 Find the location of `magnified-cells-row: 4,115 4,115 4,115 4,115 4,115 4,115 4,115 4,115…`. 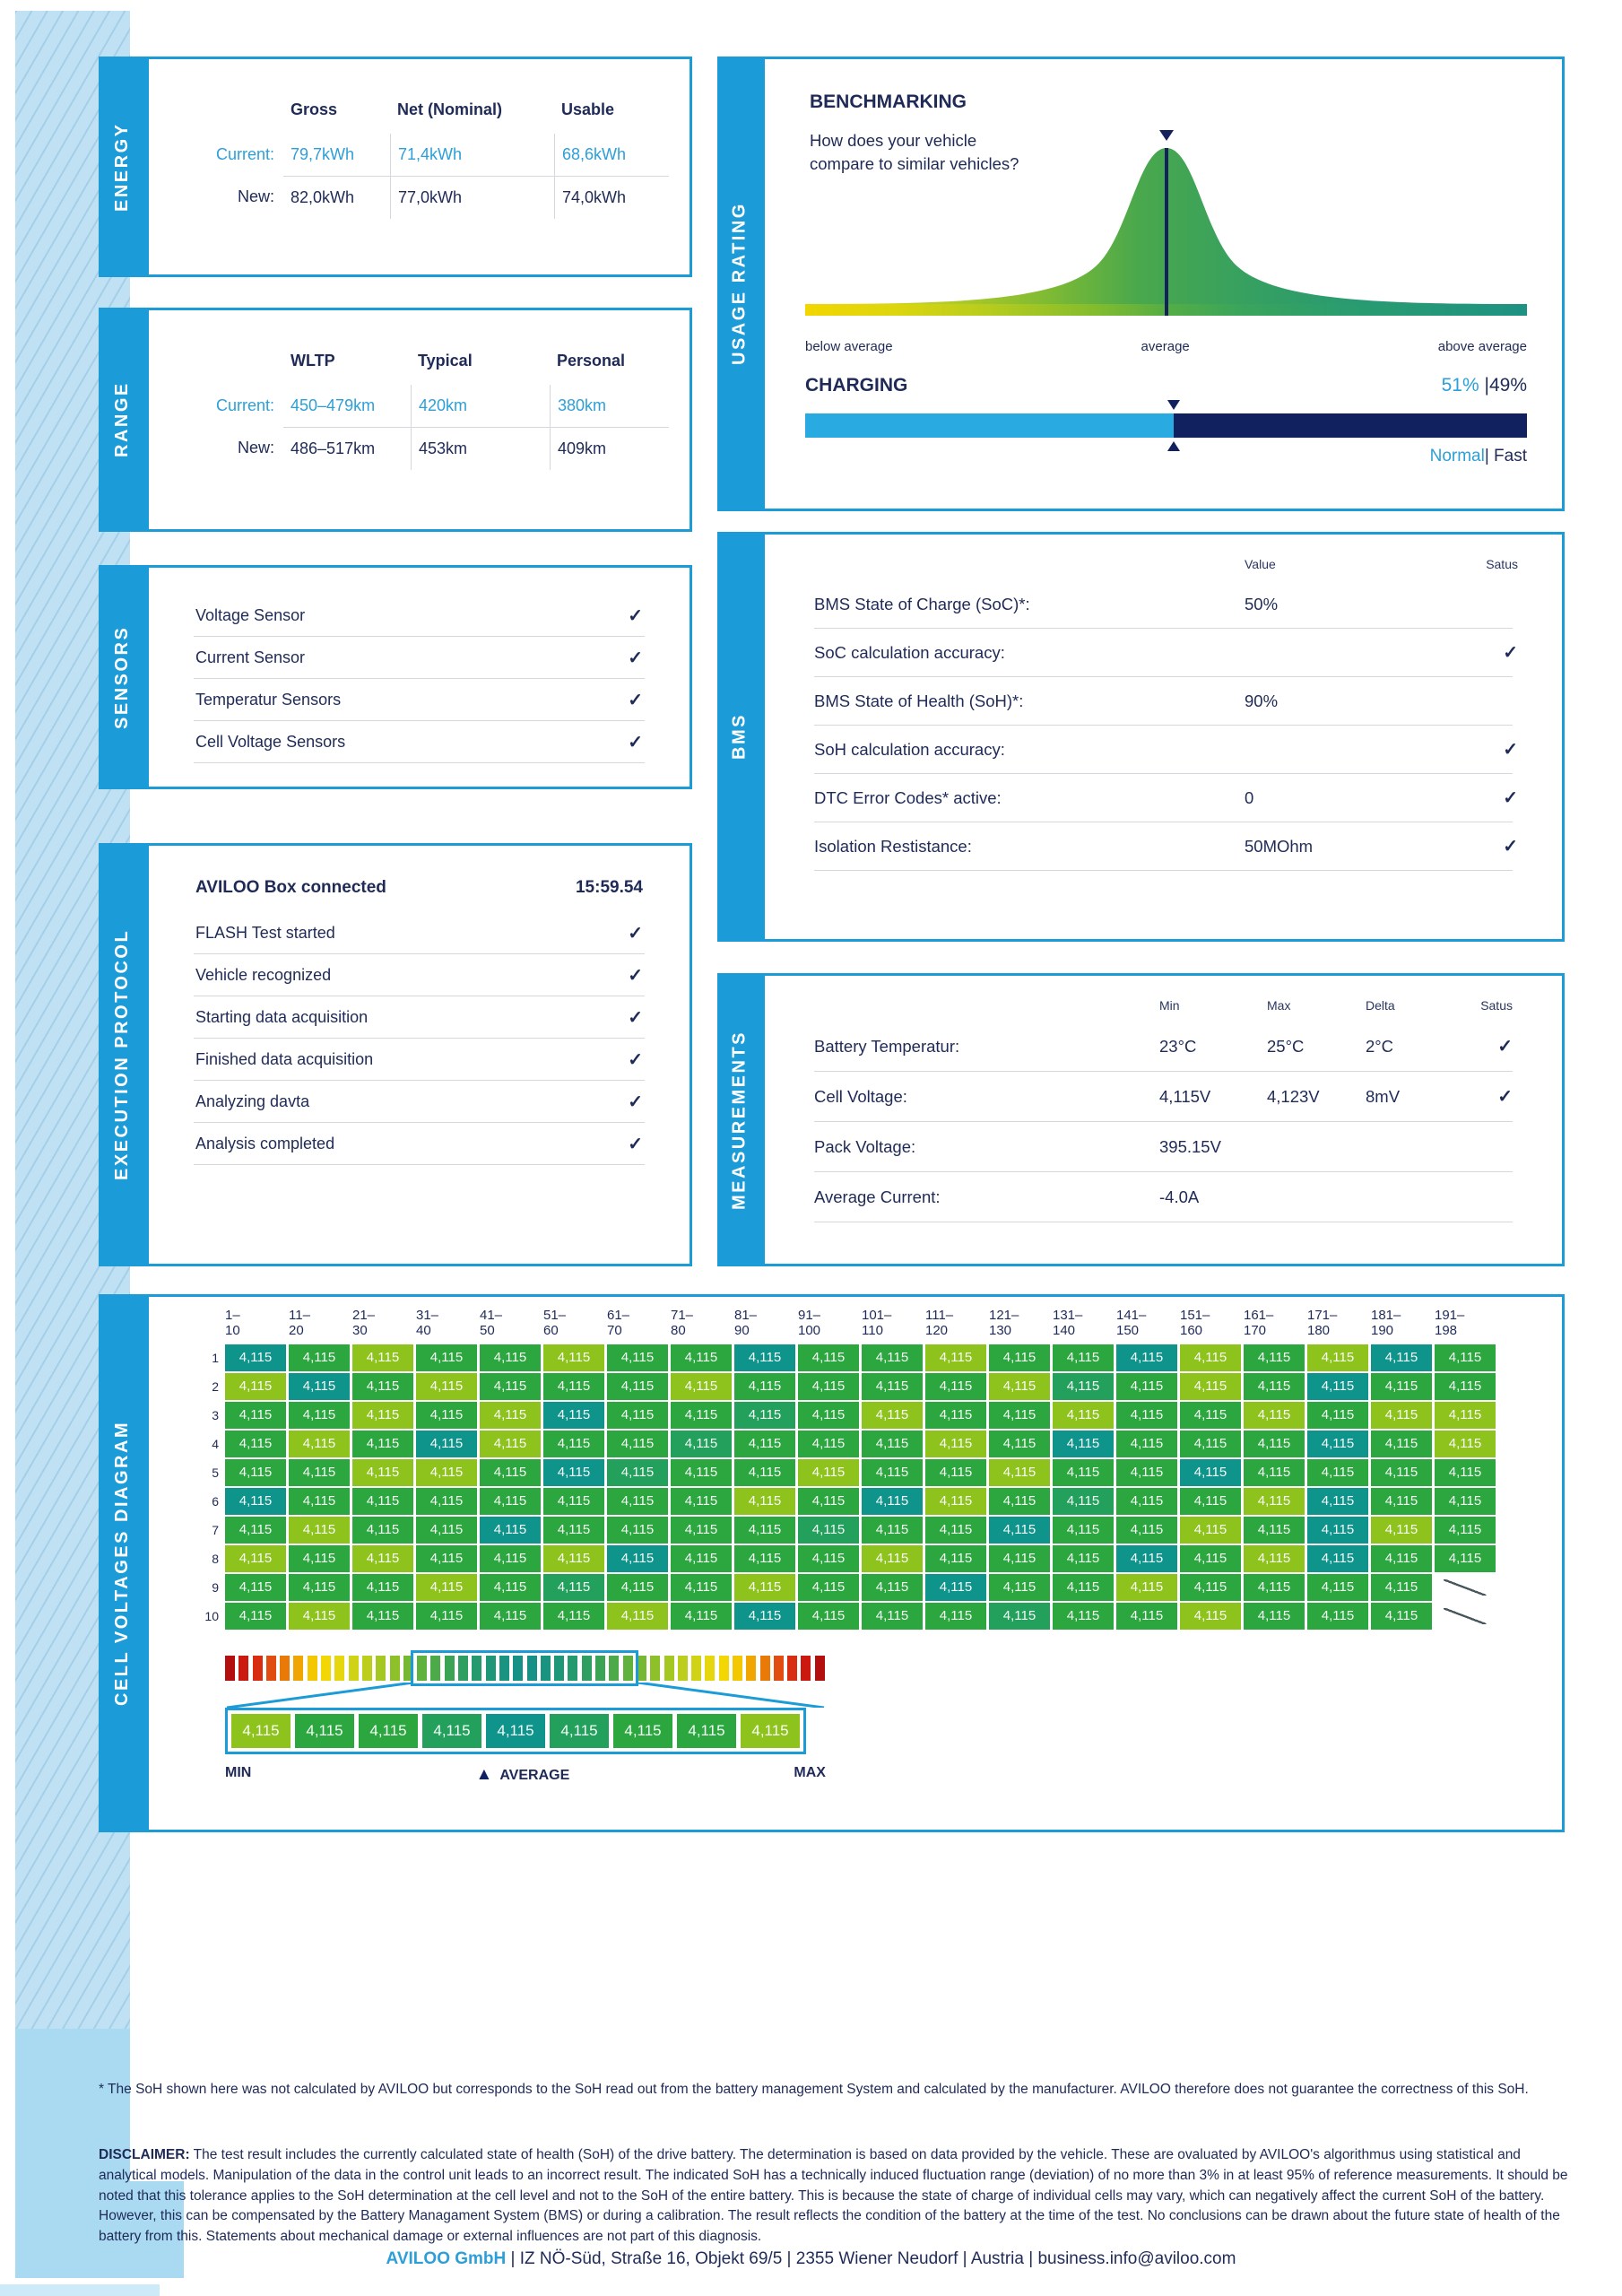

magnified-cells-row: 4,115 4,115 4,115 4,115 4,115 4,115 4,115 4,115… is located at coordinates (515, 1731).